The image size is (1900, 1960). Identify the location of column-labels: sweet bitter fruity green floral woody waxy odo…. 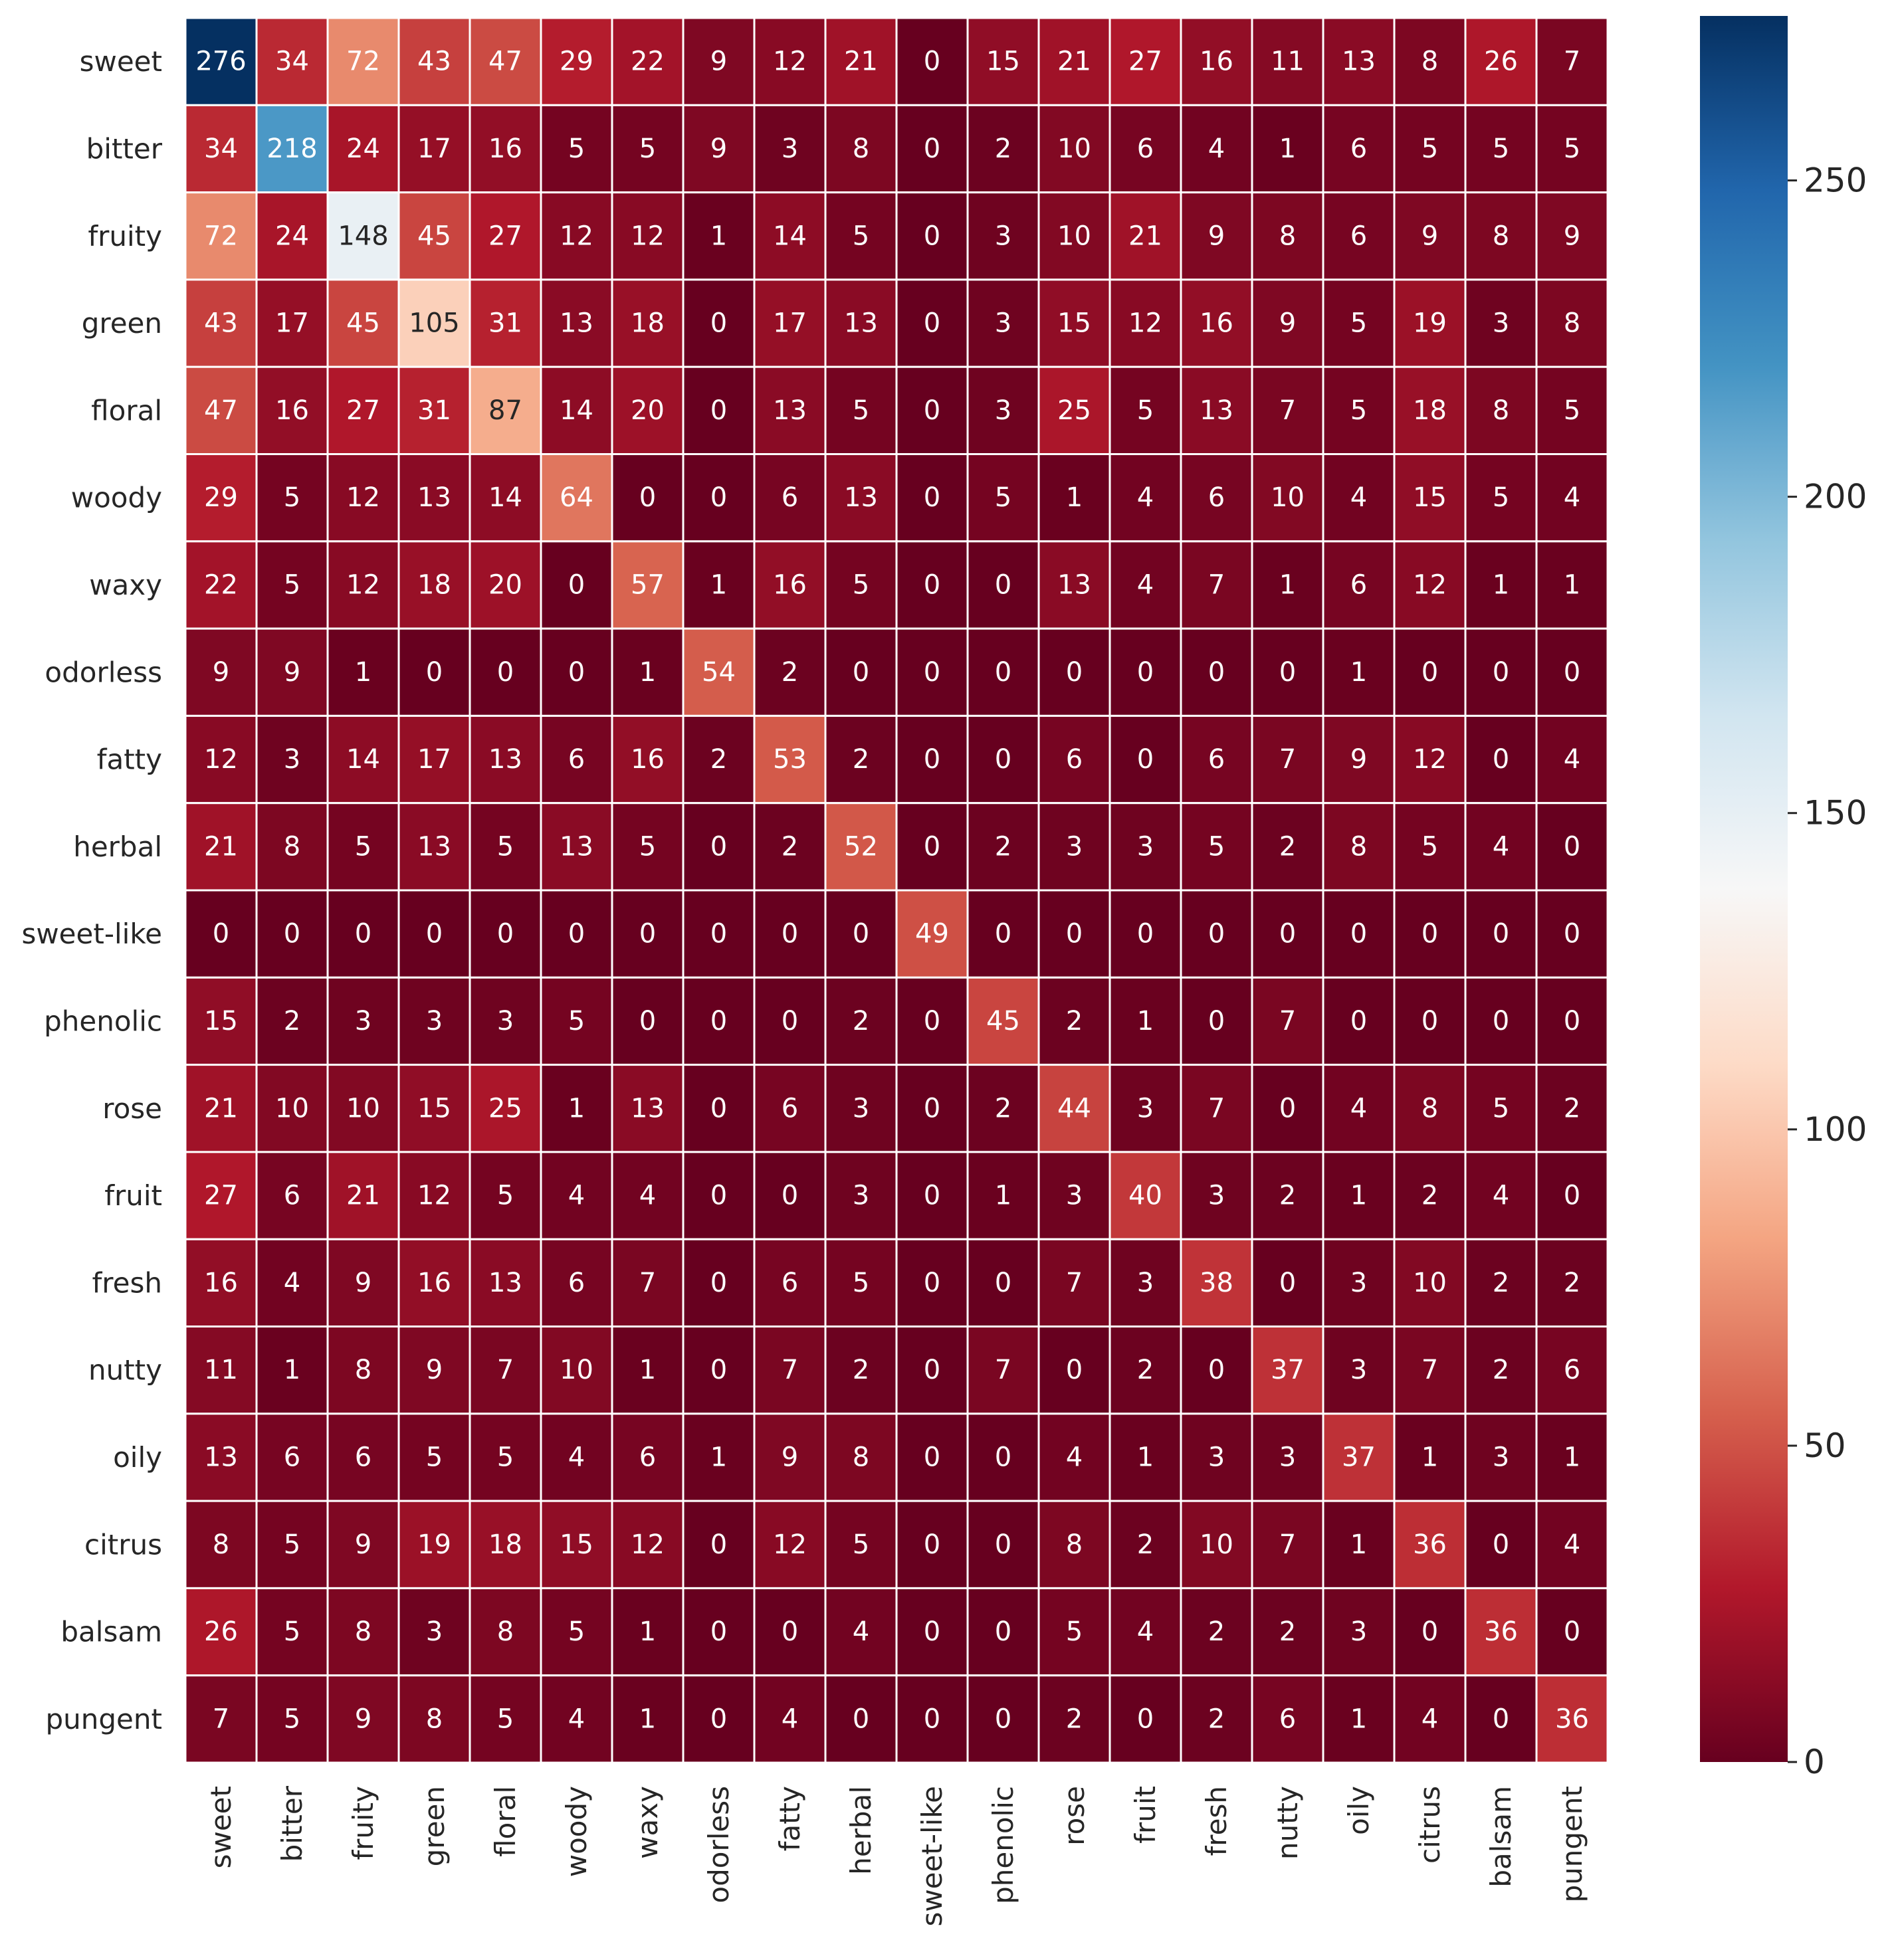
(896, 1855).